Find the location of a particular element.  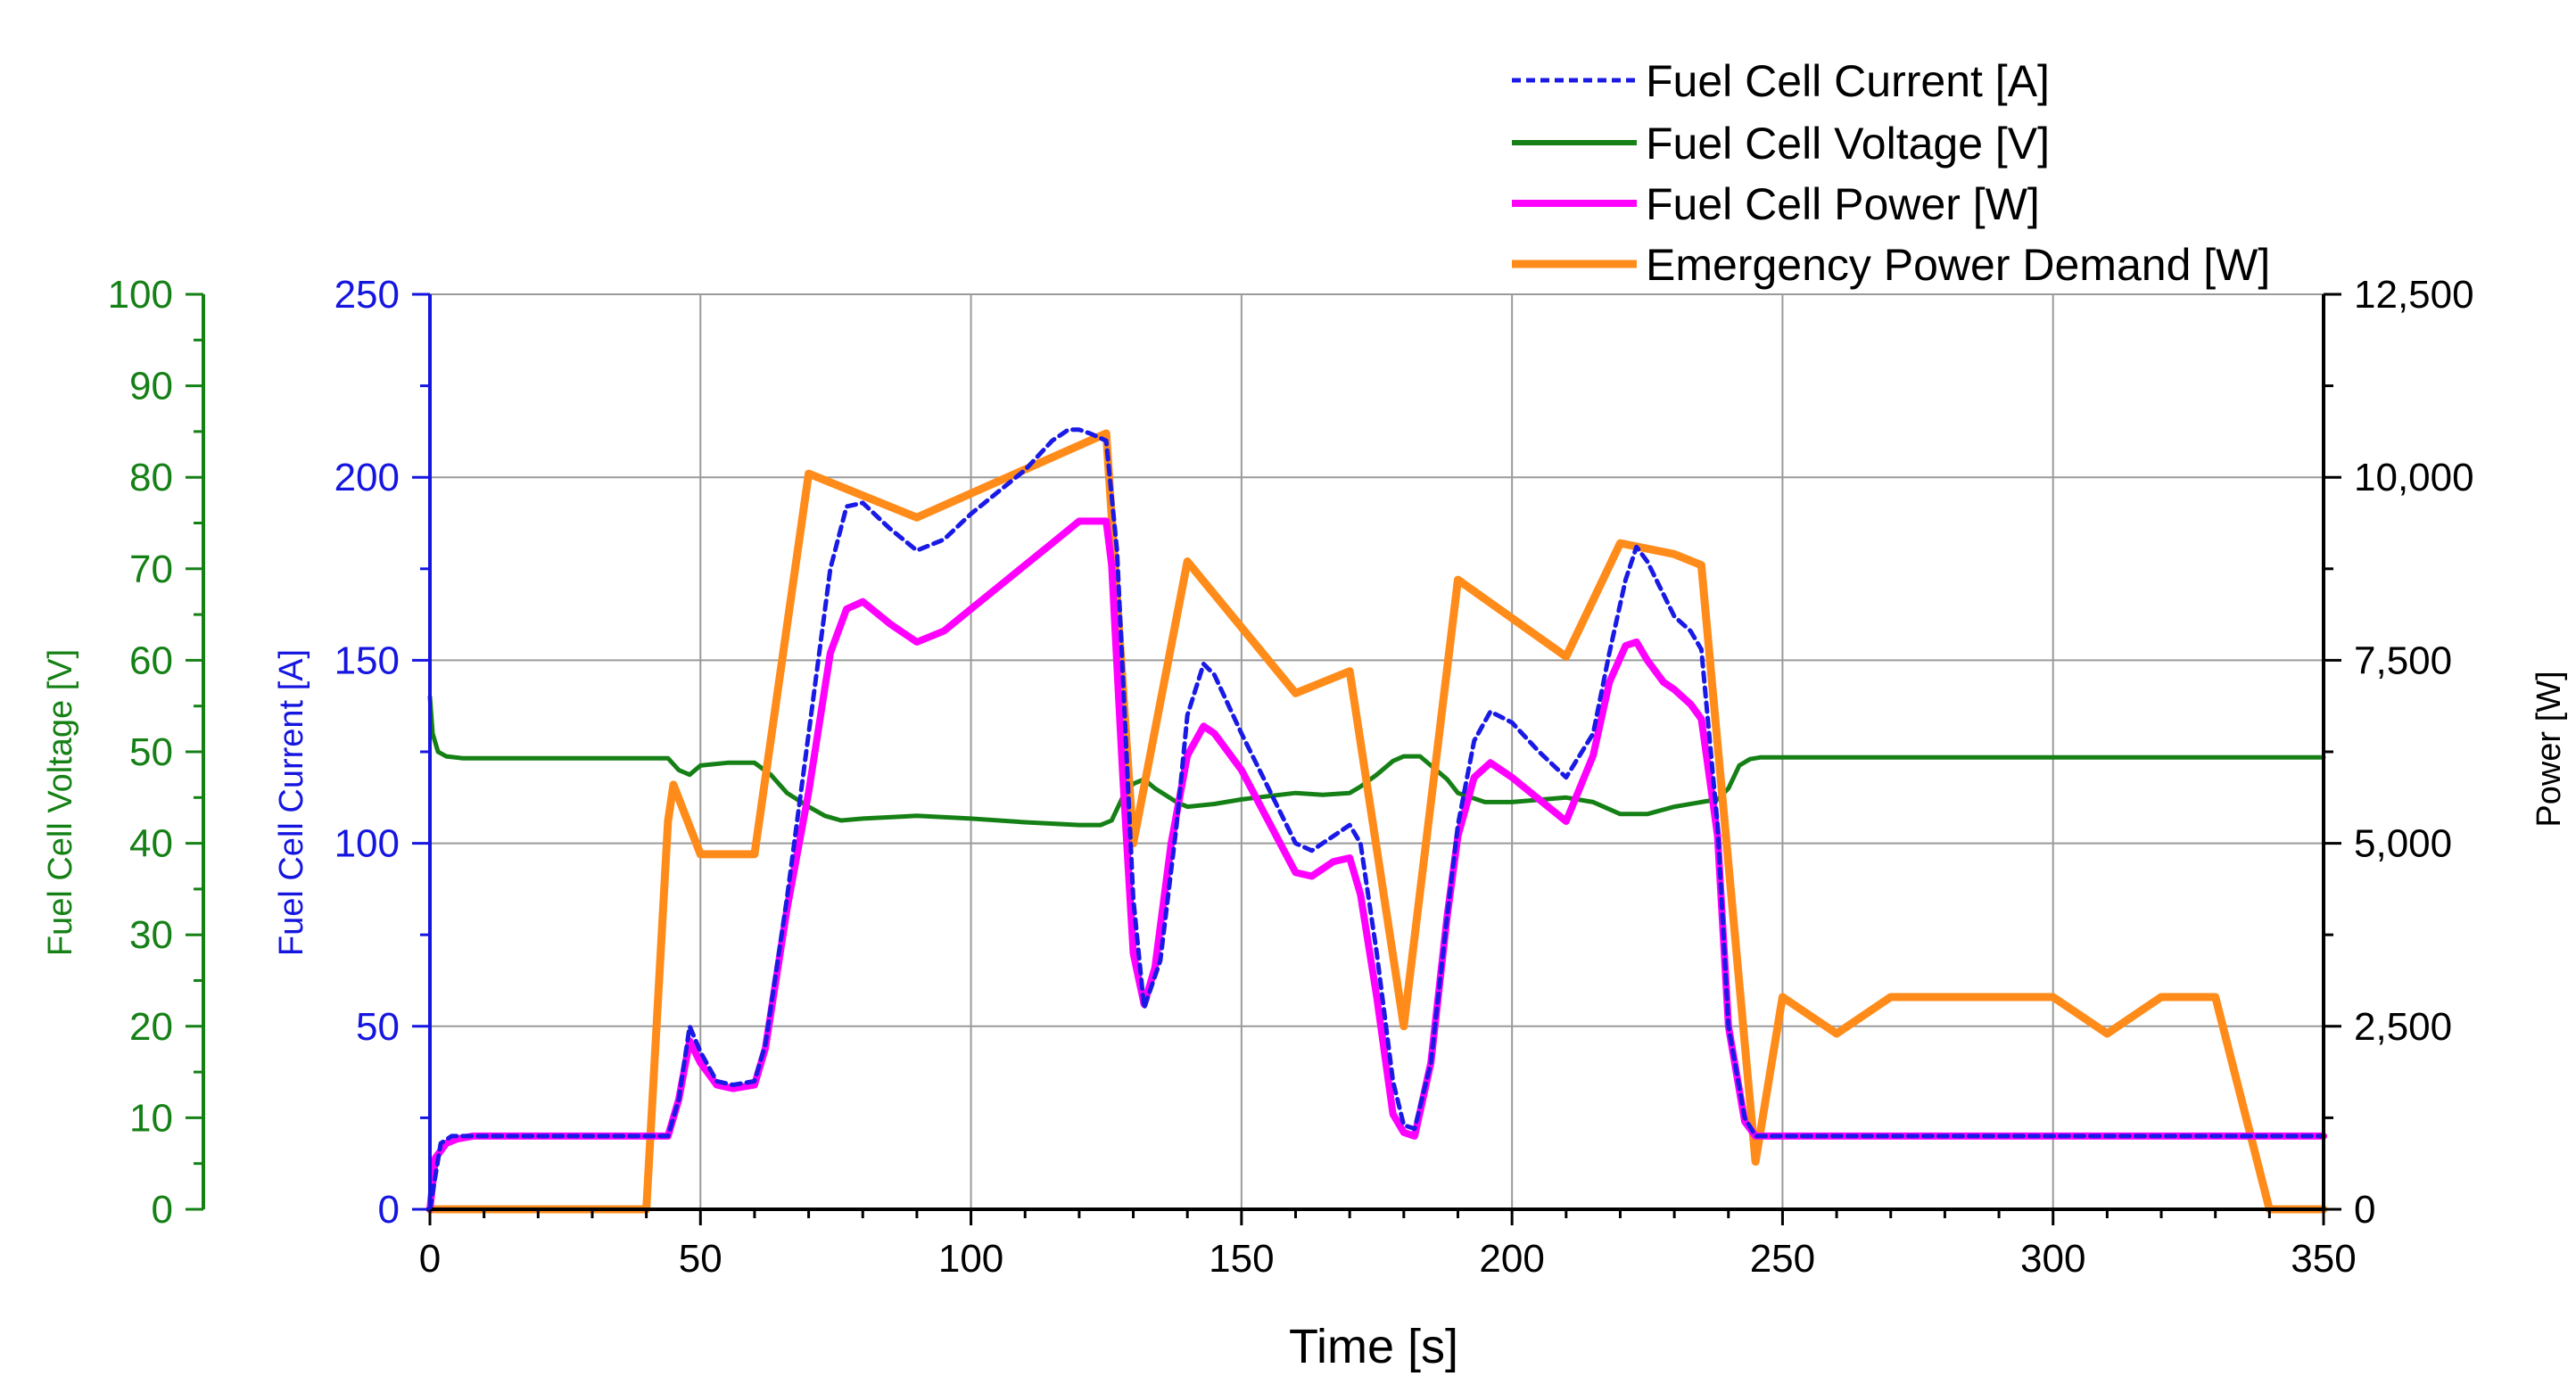

legend-demand-label: Emergency Power Demand [W] is located at coordinates (1958, 265).